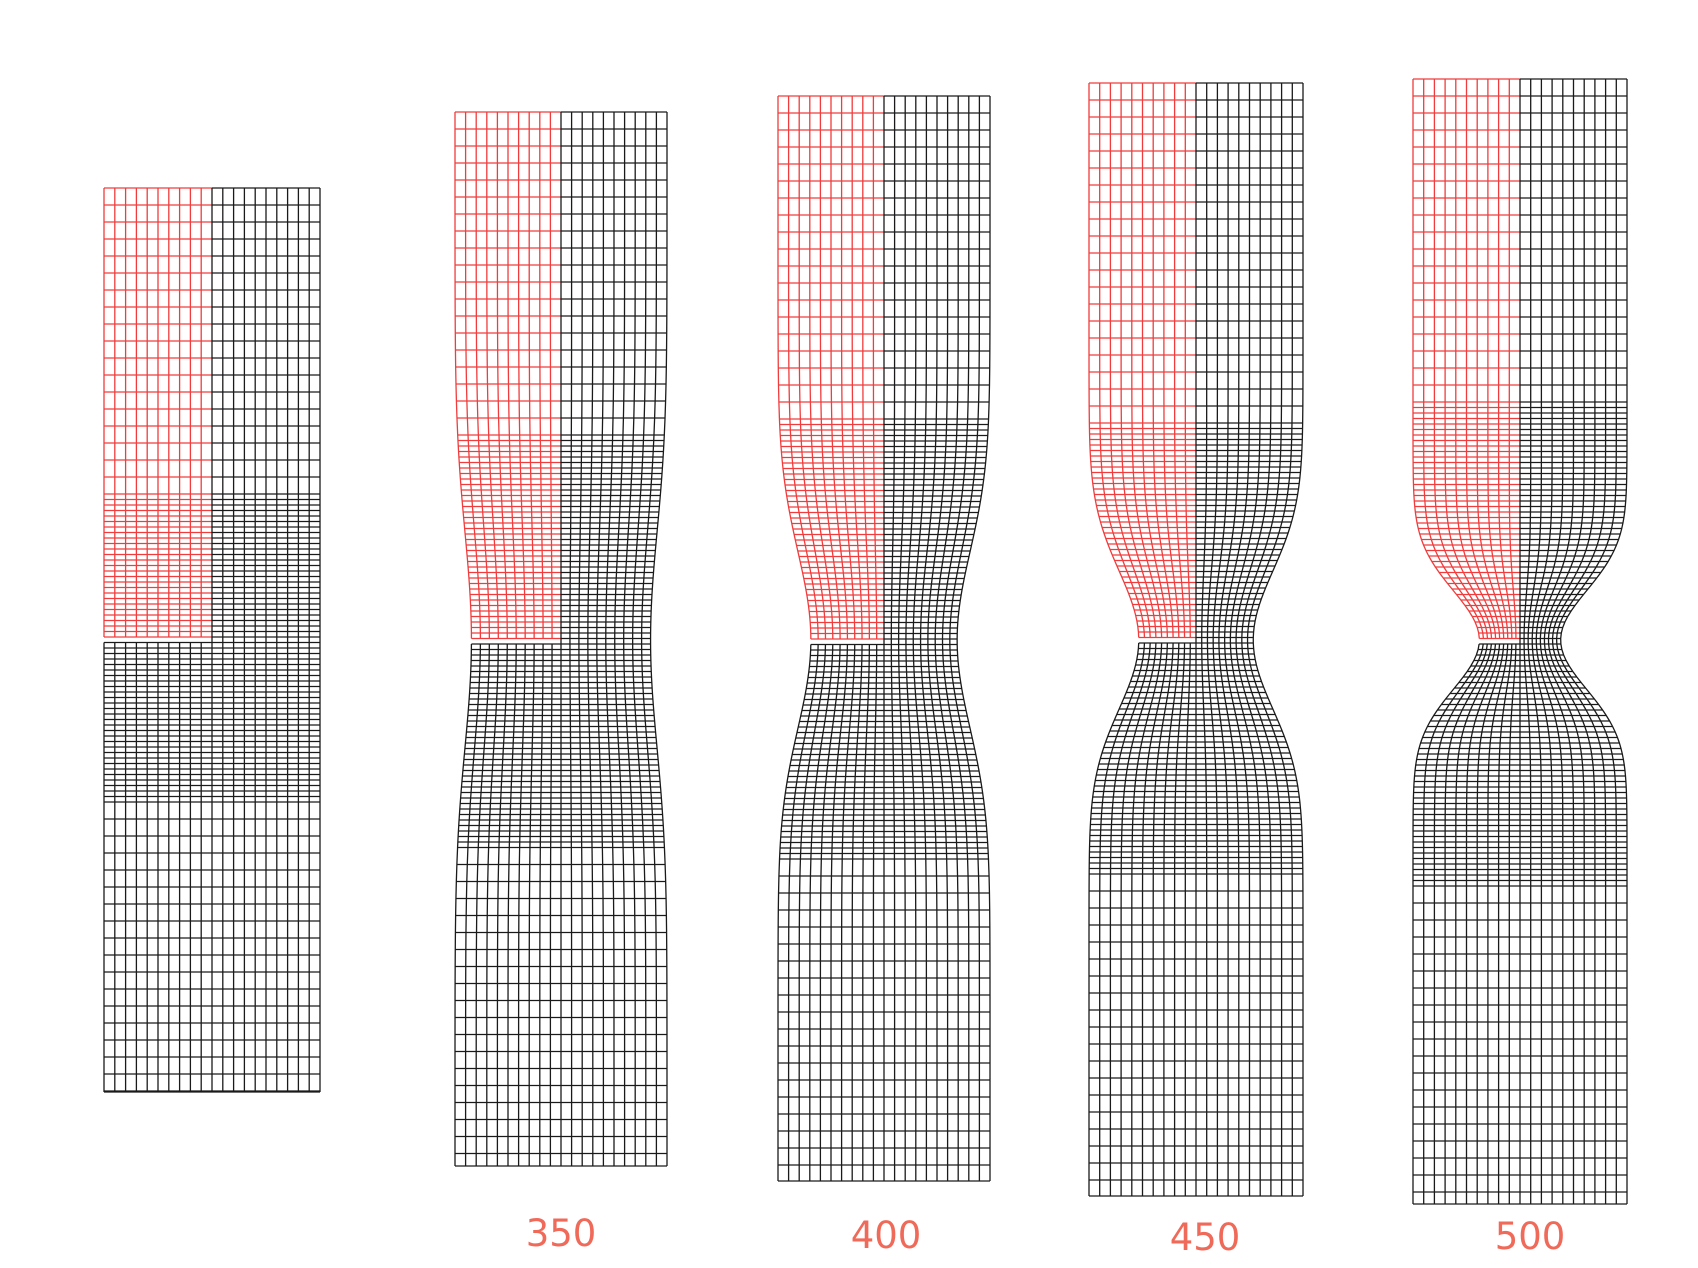 The image size is (1698, 1268). Describe the element at coordinates (1205, 1237) in the screenshot. I see `step-label-450: 450` at that location.